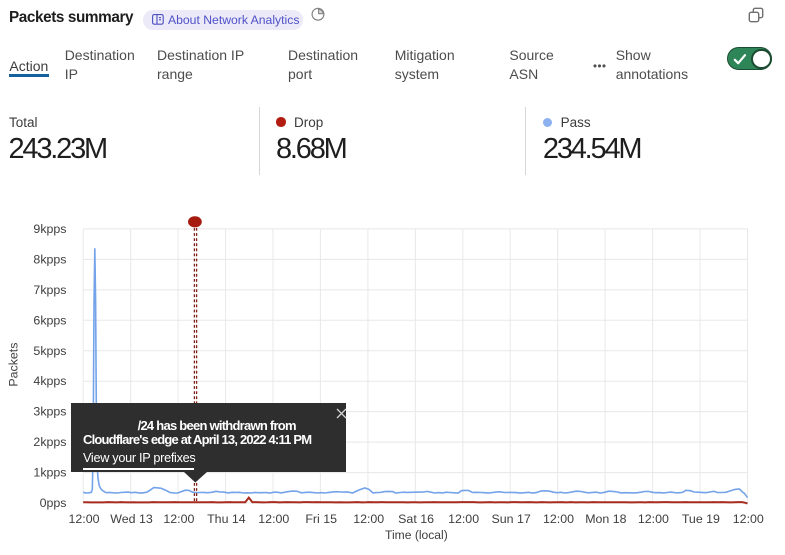  Describe the element at coordinates (49, 259) in the screenshot. I see `svg-text: 8kpps` at that location.